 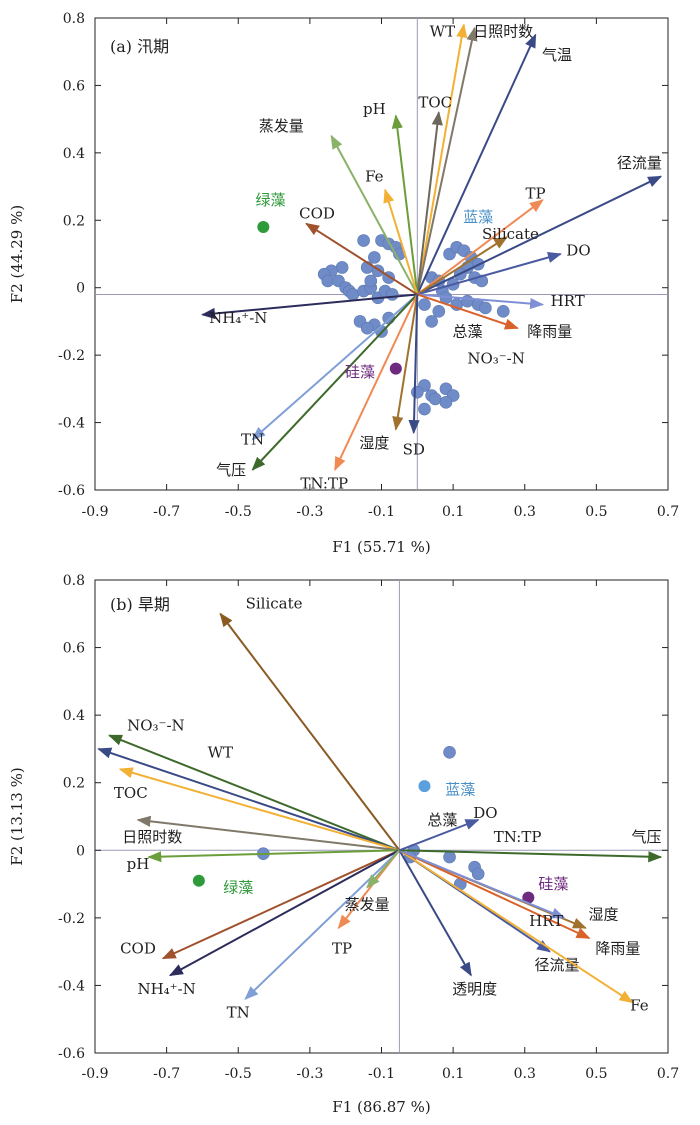 I want to click on panel-2-point-硅藻, so click(x=528, y=897).